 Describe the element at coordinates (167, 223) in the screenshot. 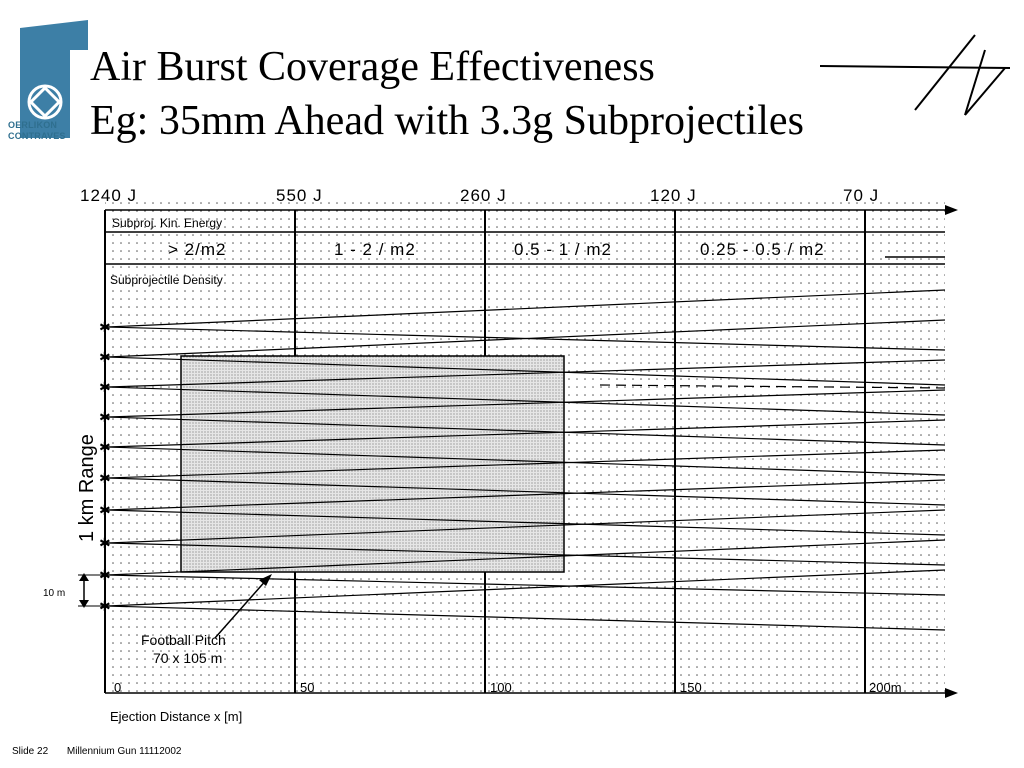

I see `energy-row-label: Subproj. Kin. Energy` at that location.